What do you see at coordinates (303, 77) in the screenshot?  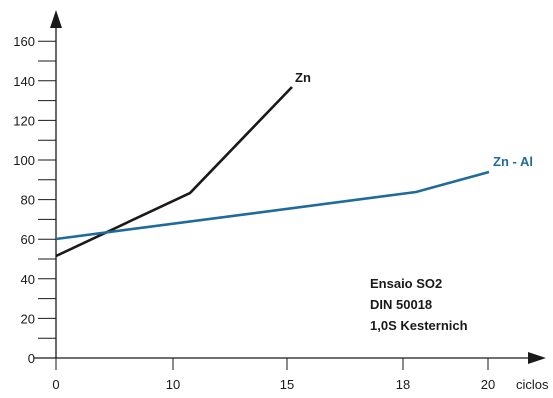 I see `series-label-zn: Zn` at bounding box center [303, 77].